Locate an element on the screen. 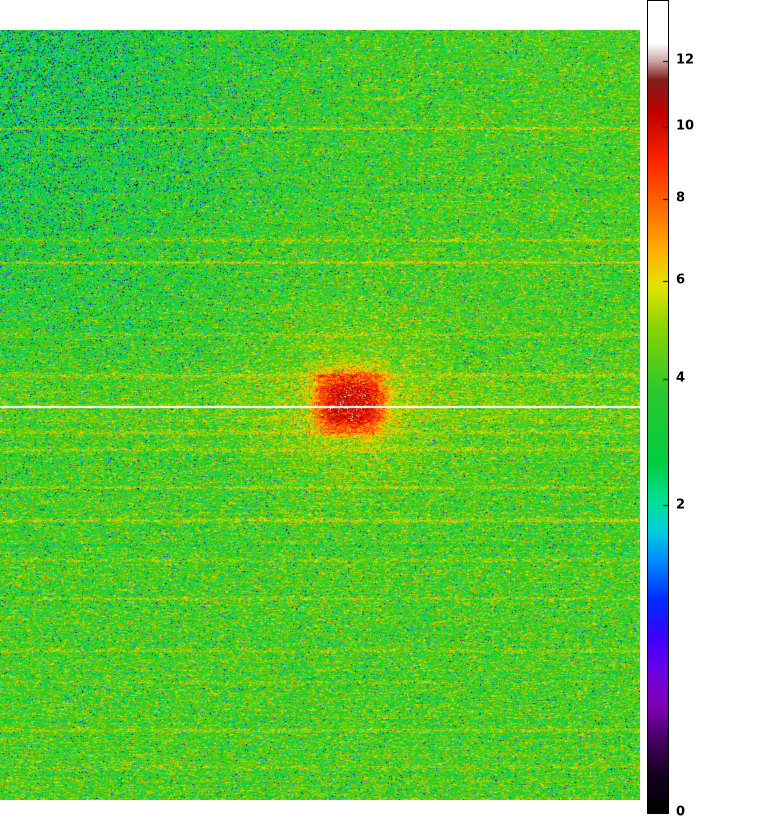 The height and width of the screenshot is (820, 760). colorbar-tick-label: 4 is located at coordinates (681, 378).